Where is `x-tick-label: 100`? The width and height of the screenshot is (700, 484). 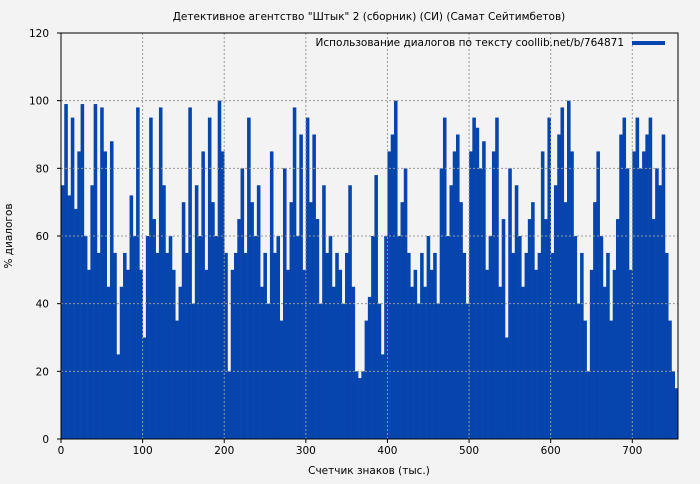 x-tick-label: 100 is located at coordinates (143, 451).